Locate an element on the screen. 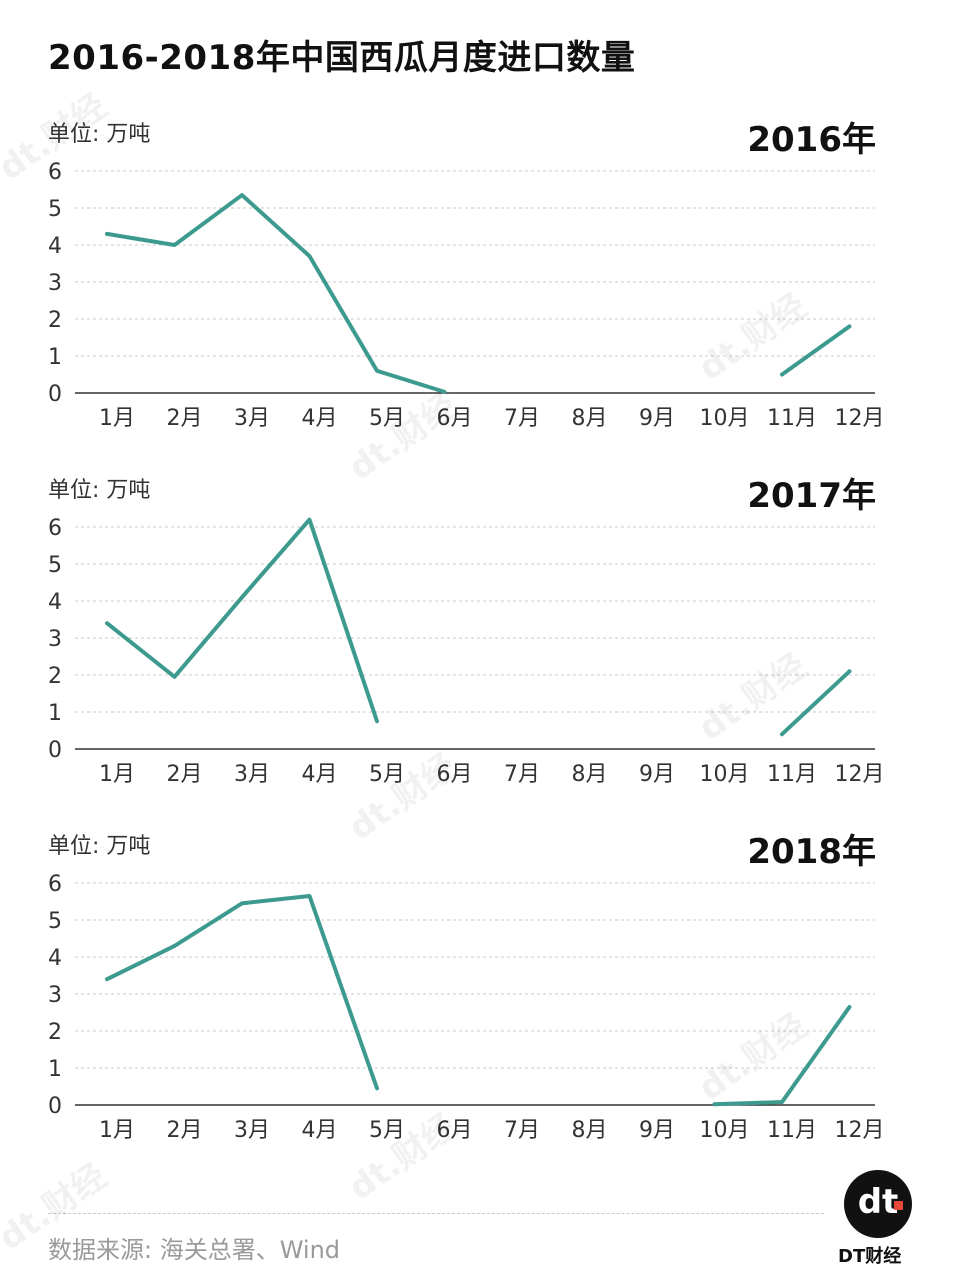  brand-logo-dot is located at coordinates (898, 1205).